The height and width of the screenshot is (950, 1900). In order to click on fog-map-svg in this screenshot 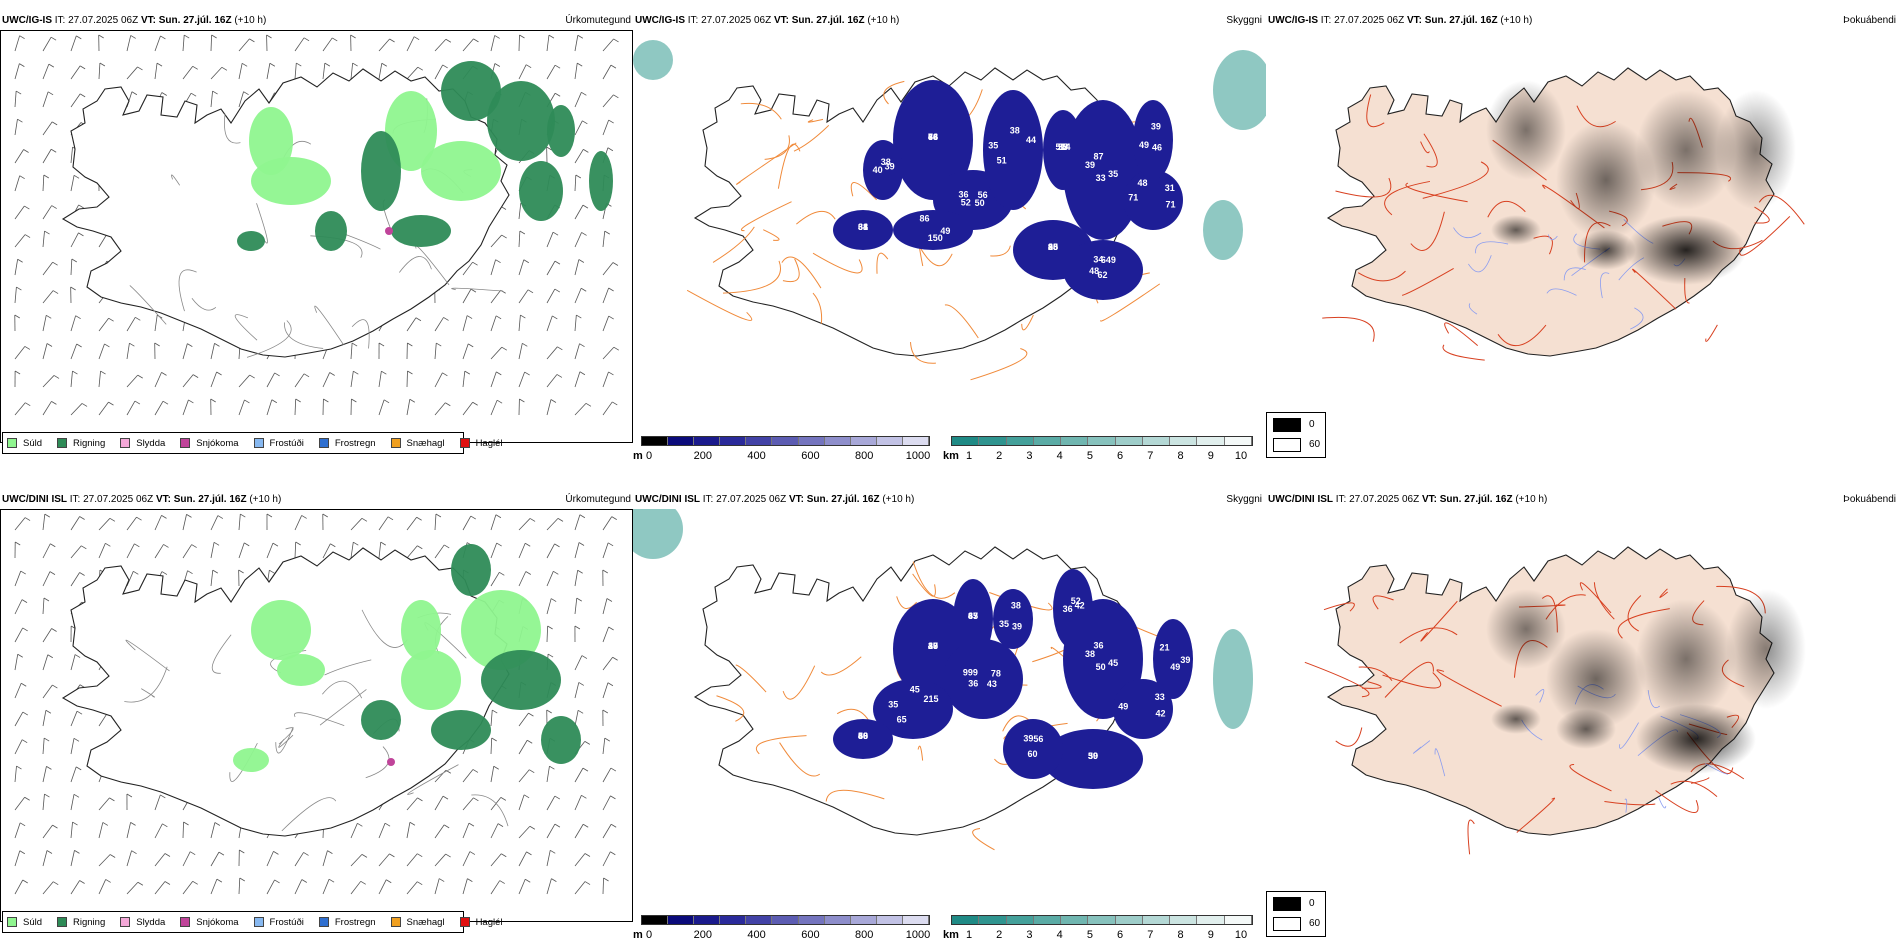, I will do `click(1555, 700)`.